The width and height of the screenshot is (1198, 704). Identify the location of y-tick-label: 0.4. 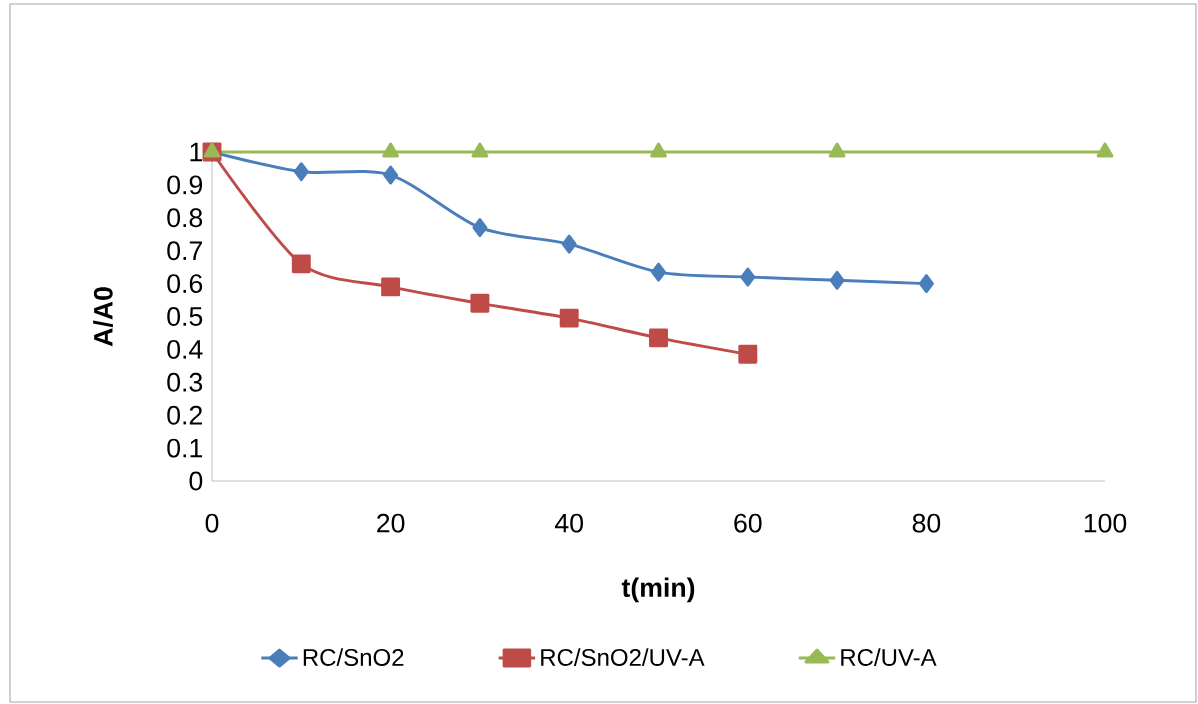
(185, 349).